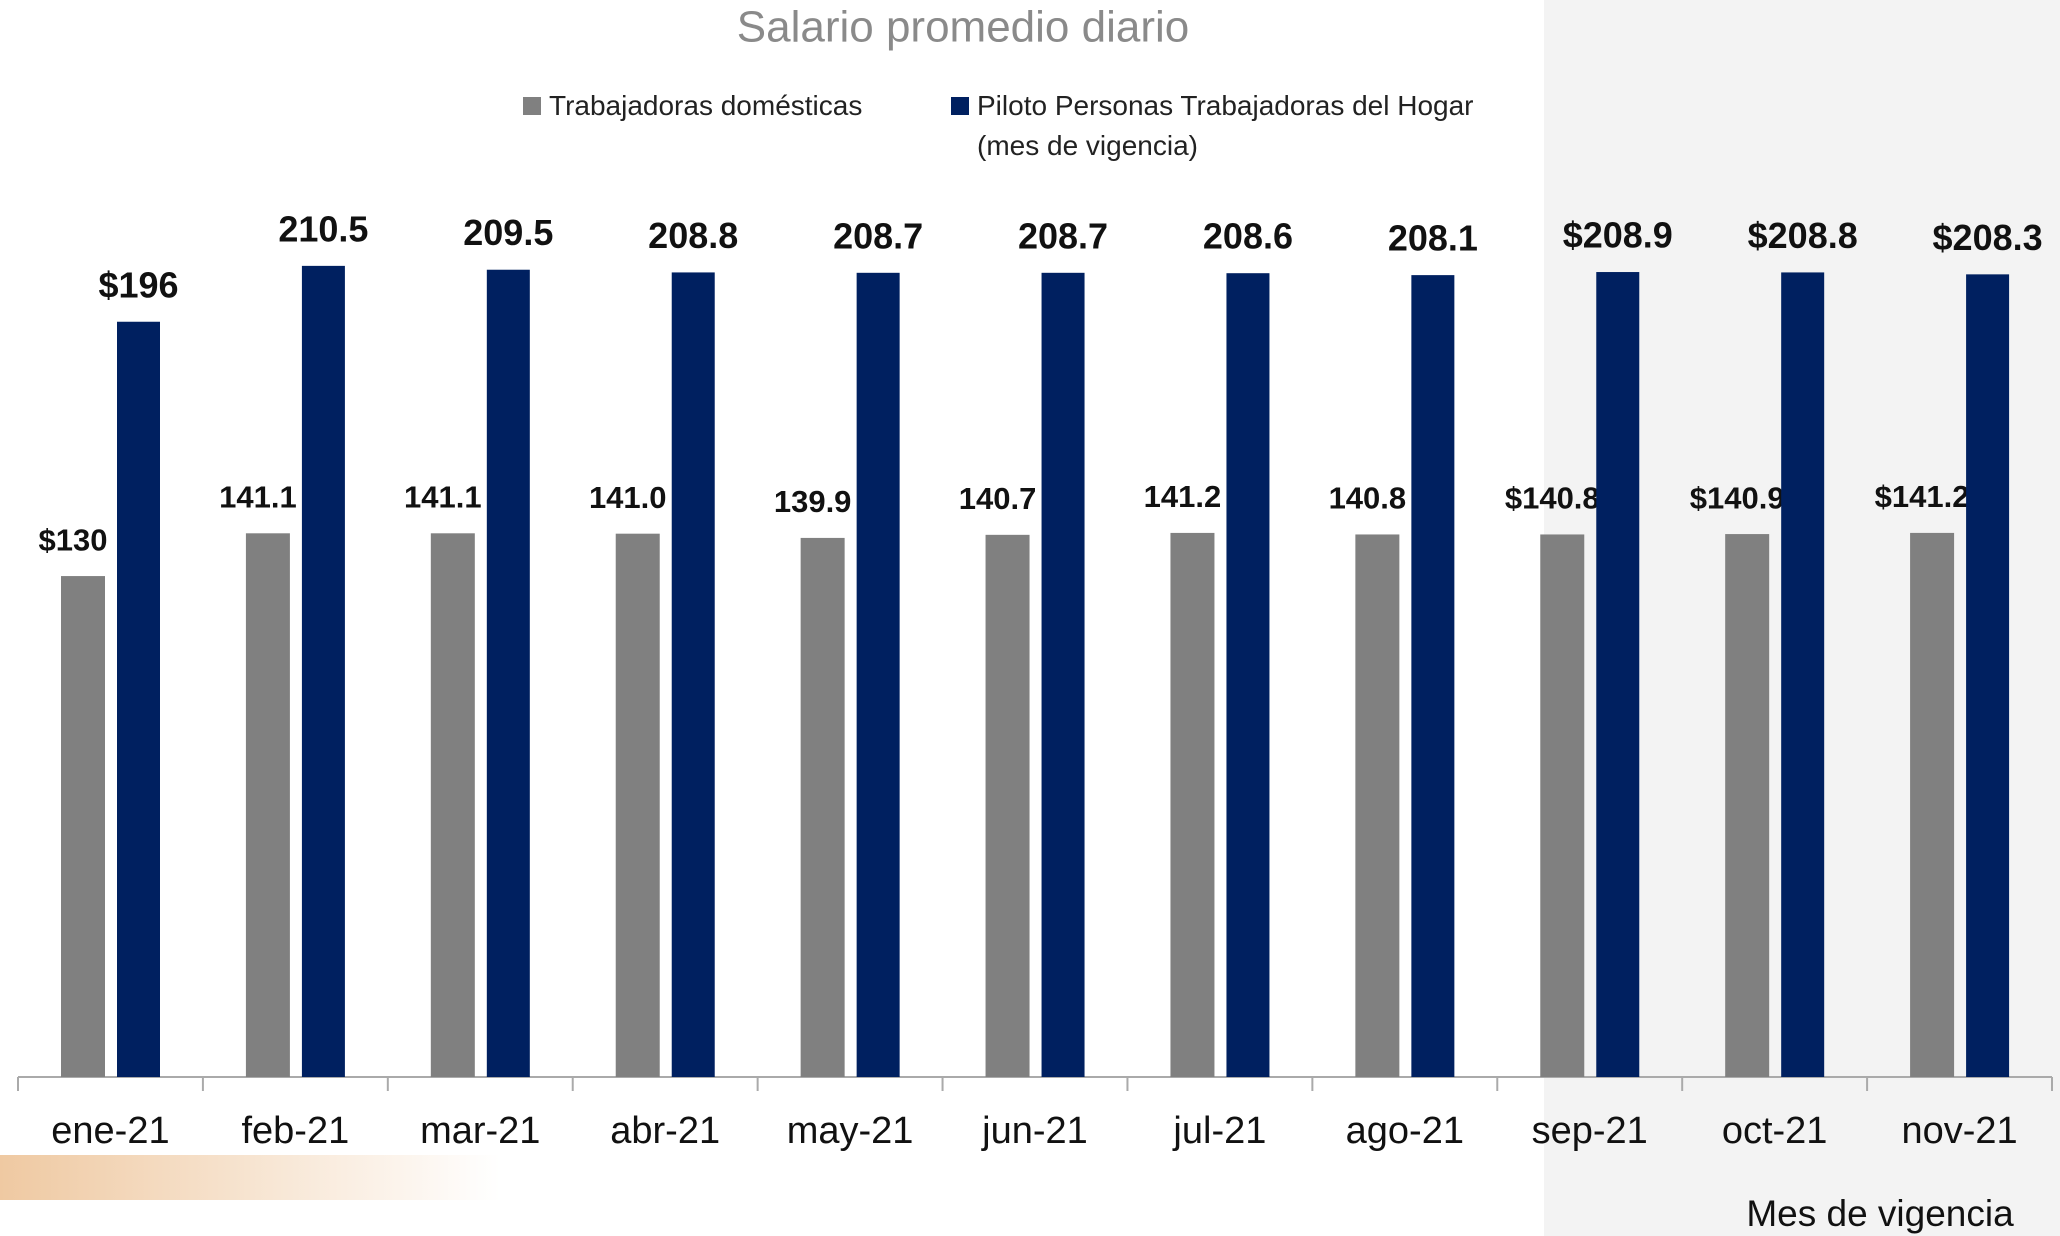 The height and width of the screenshot is (1236, 2060). What do you see at coordinates (138, 284) in the screenshot?
I see `data-label: $196` at bounding box center [138, 284].